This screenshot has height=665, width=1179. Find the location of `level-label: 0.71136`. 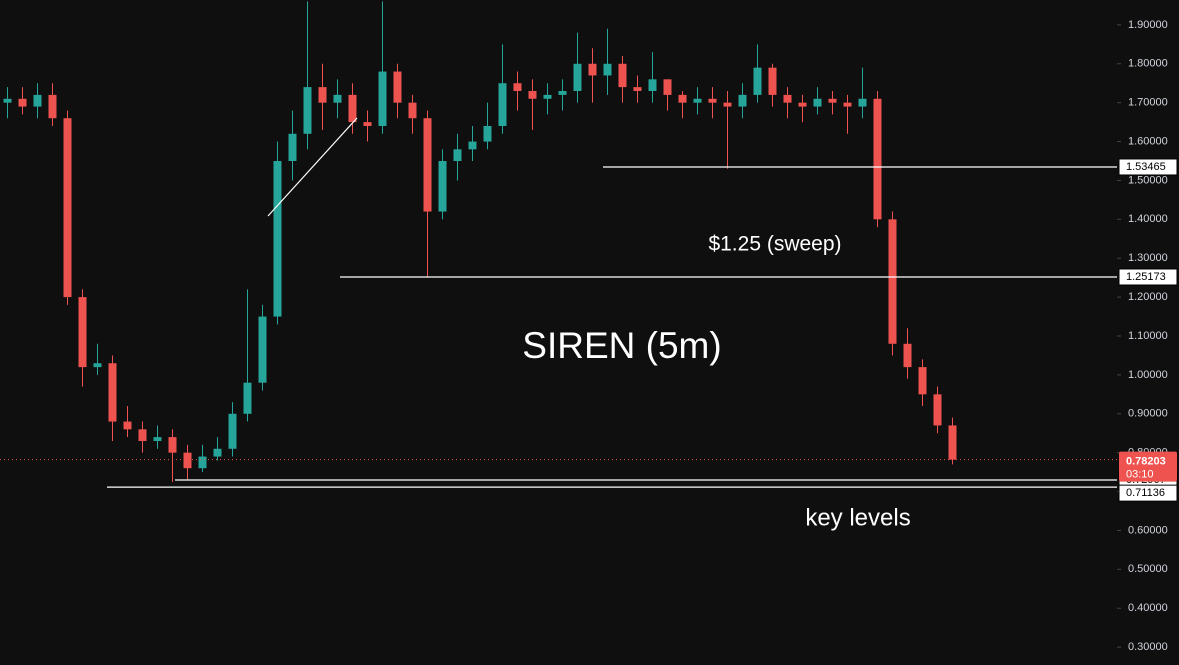

level-label: 0.71136 is located at coordinates (1145, 493).